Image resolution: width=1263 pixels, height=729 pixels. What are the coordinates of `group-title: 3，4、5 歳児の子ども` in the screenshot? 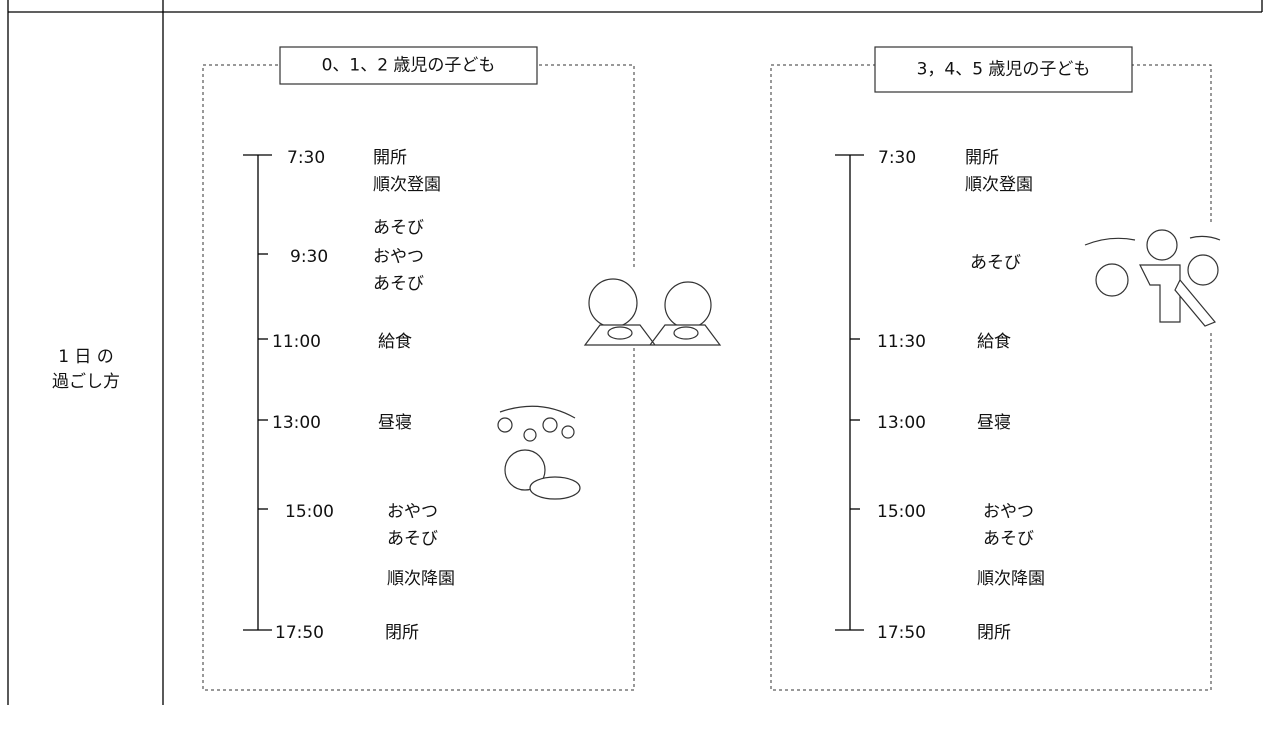 It's located at (1004, 70).